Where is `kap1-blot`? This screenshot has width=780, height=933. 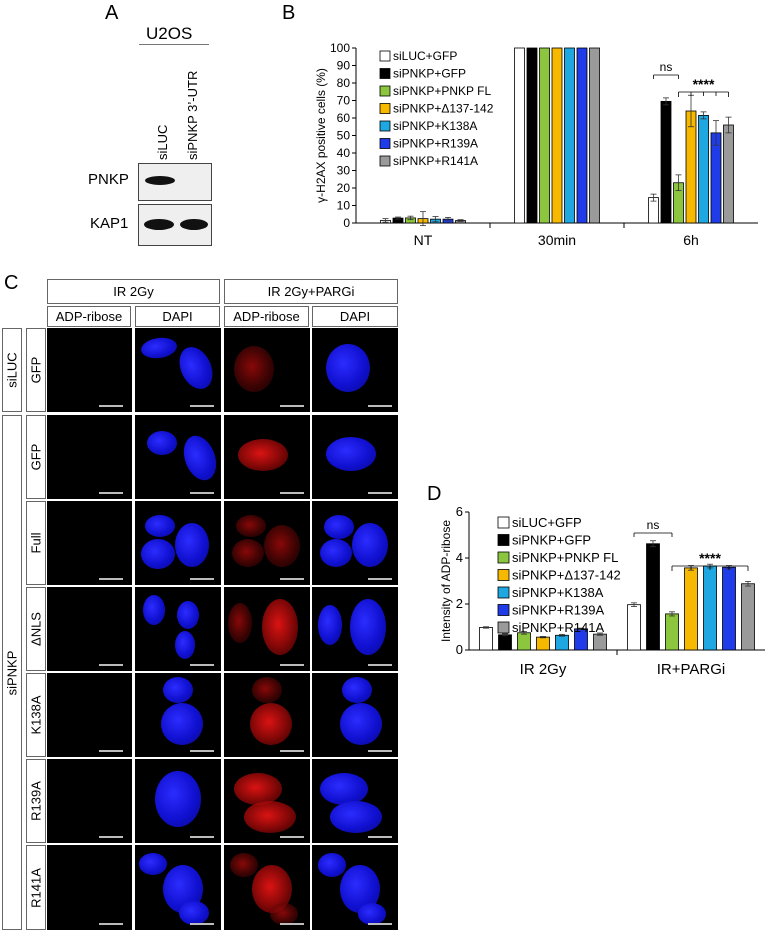
kap1-blot is located at coordinates (175, 225).